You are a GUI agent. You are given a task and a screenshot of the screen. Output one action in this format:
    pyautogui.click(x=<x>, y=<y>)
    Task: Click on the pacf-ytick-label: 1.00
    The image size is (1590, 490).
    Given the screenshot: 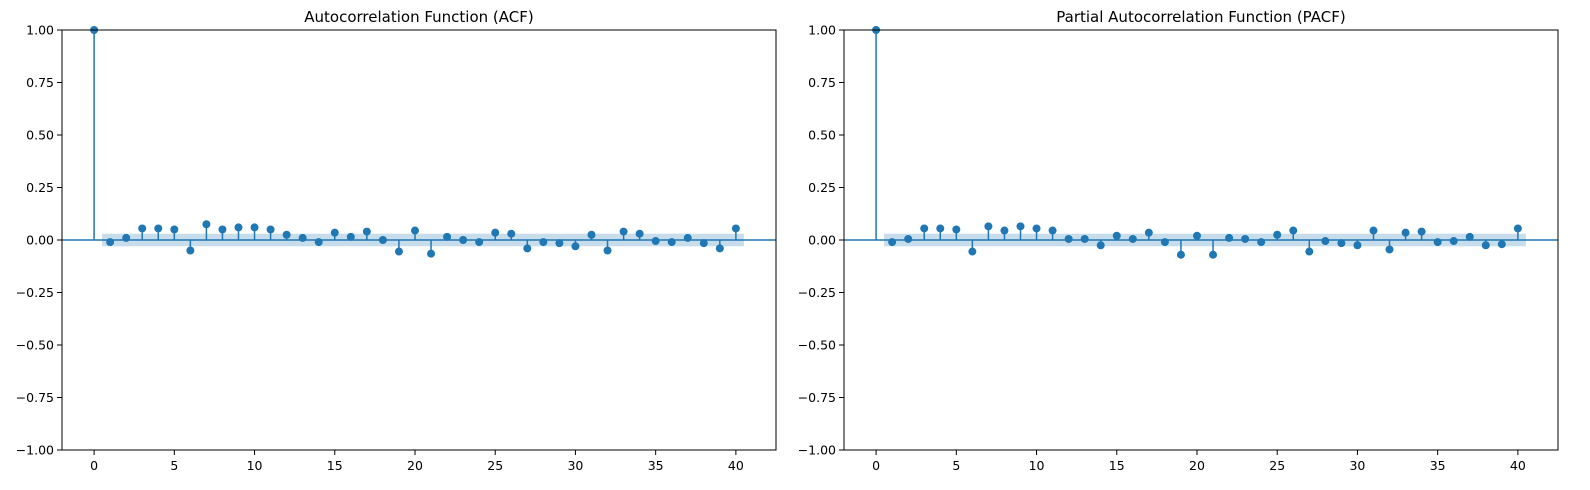 What is the action you would take?
    pyautogui.click(x=822, y=30)
    